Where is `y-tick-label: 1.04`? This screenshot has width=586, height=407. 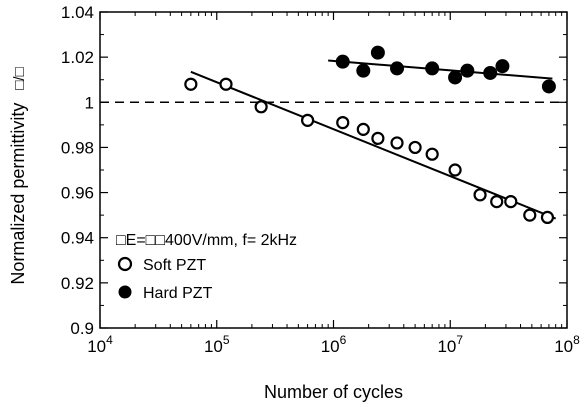
y-tick-label: 1.04 is located at coordinates (77, 12).